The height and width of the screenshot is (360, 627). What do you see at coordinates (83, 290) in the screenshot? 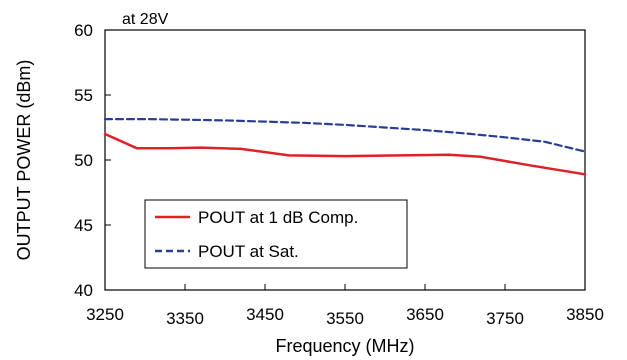
I see `y-tick-label: 40` at bounding box center [83, 290].